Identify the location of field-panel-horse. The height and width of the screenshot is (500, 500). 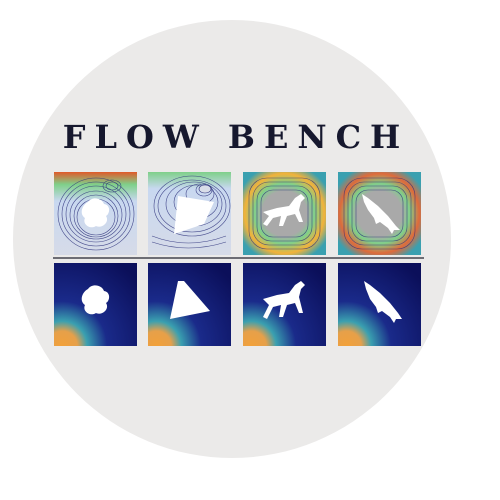
(284, 304).